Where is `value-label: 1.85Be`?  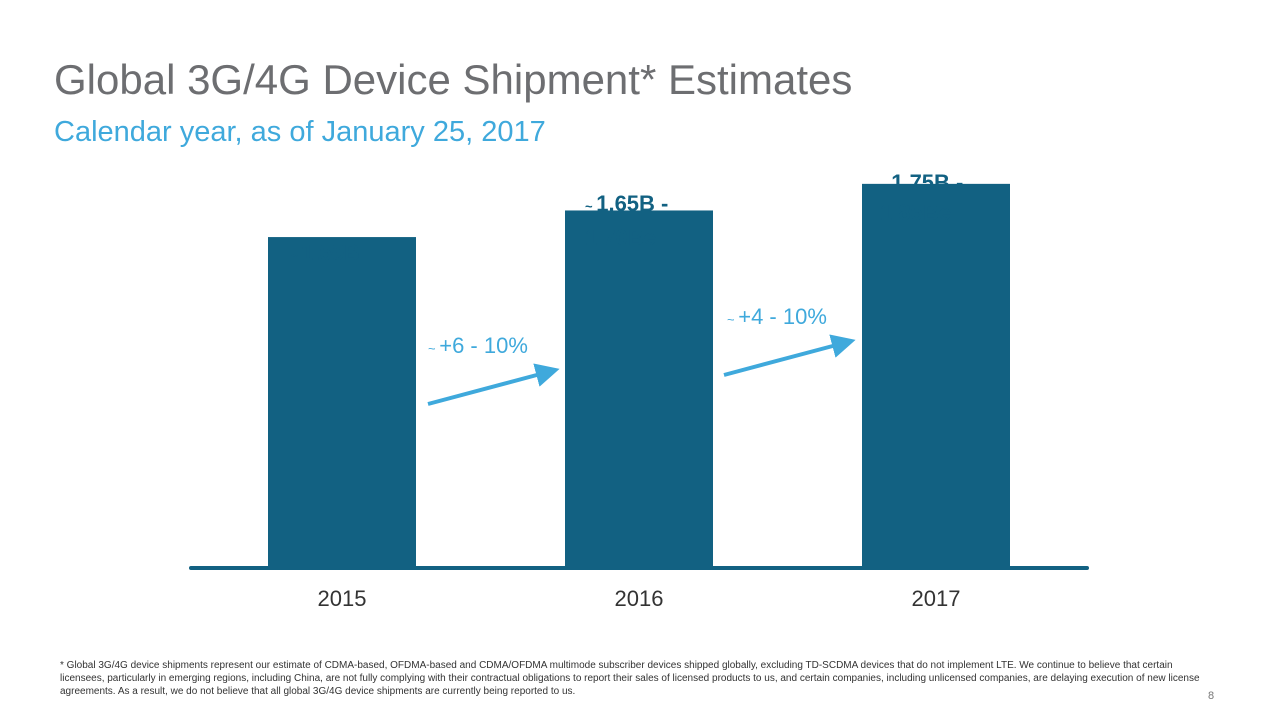 value-label: 1.85Be is located at coordinates (915, 212).